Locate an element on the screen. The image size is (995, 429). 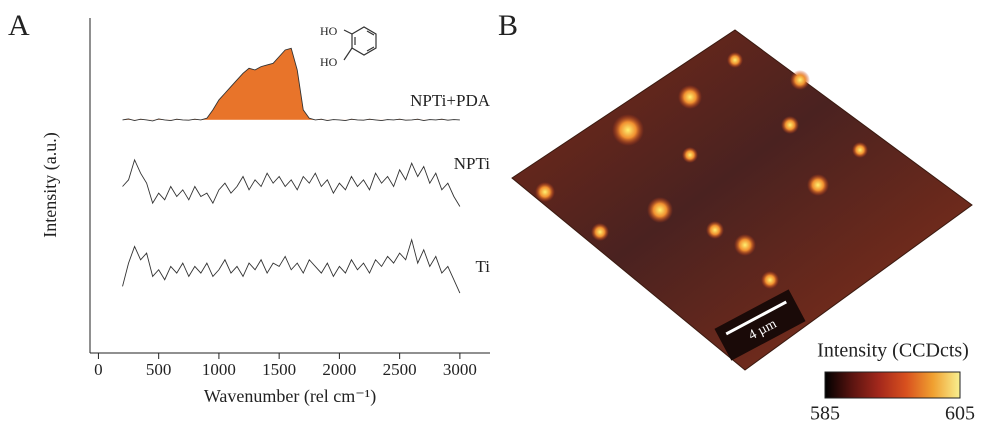
legend-label: NPTi is located at coordinates (472, 163).